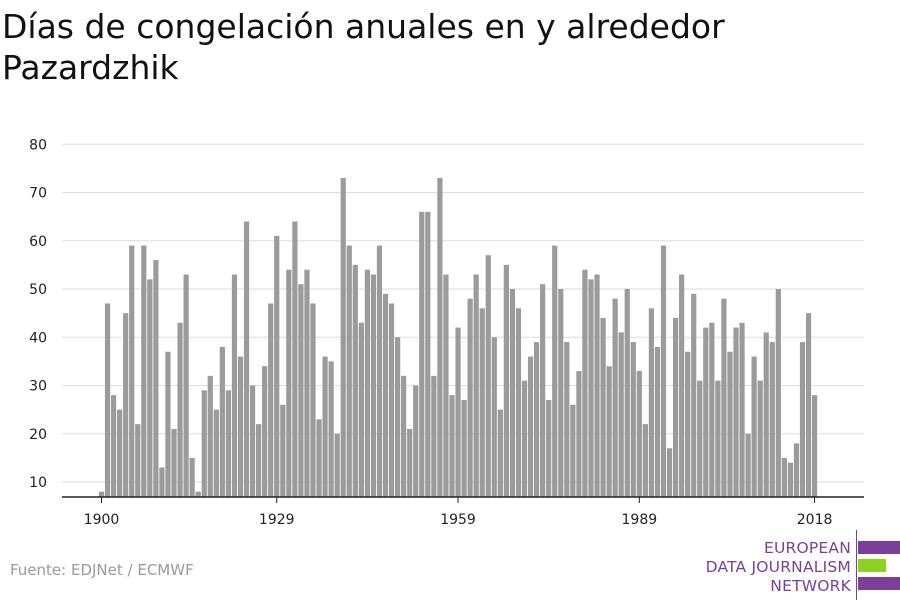 The image size is (900, 600). What do you see at coordinates (879, 583) in the screenshot?
I see `logo-stripe-purple-bottom` at bounding box center [879, 583].